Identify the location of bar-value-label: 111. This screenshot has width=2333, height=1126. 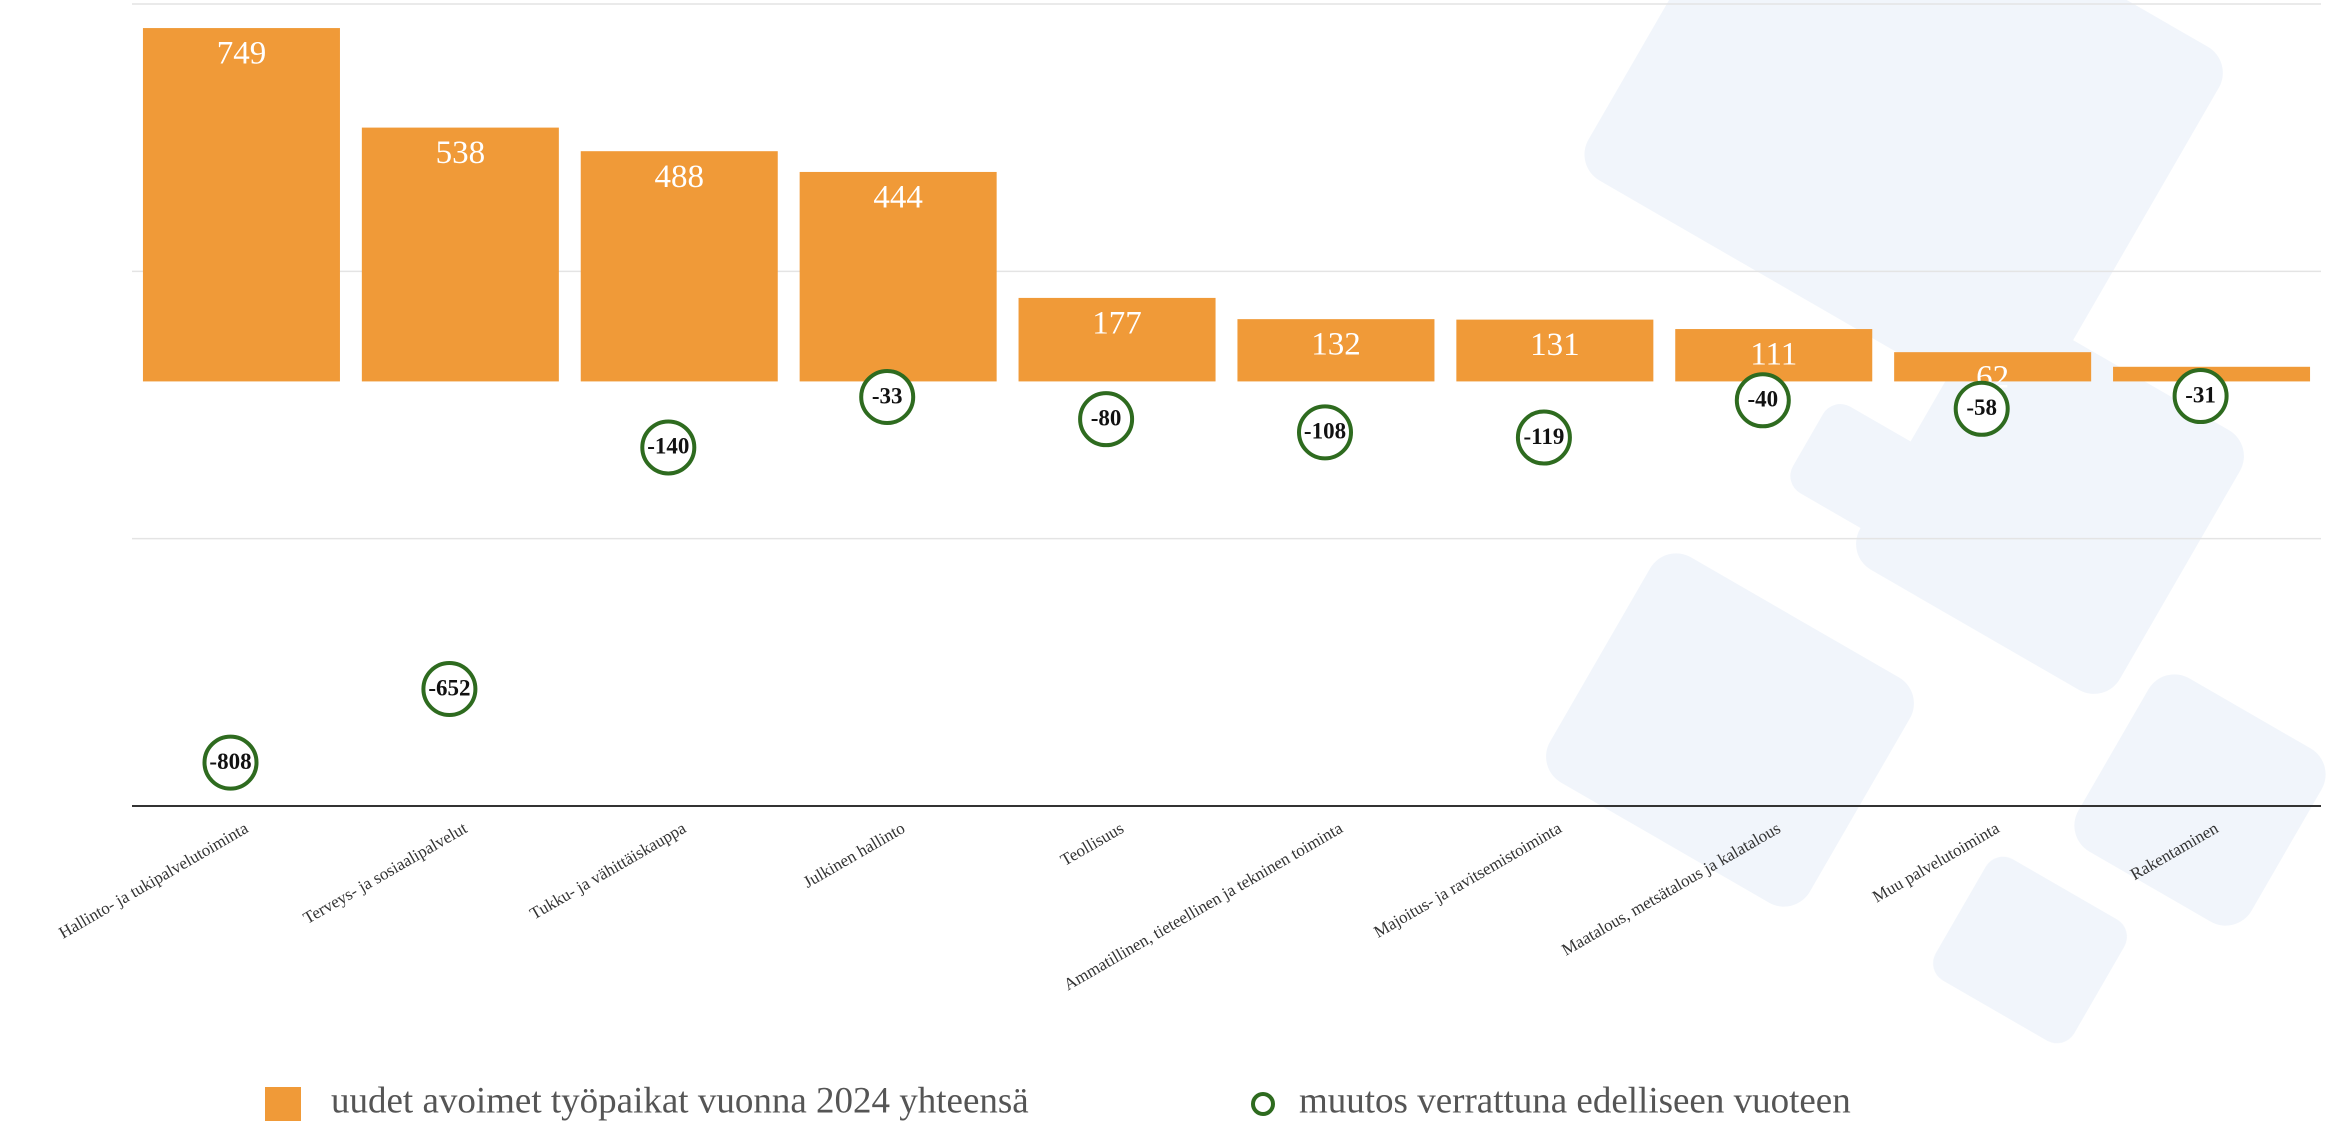
(1773, 355).